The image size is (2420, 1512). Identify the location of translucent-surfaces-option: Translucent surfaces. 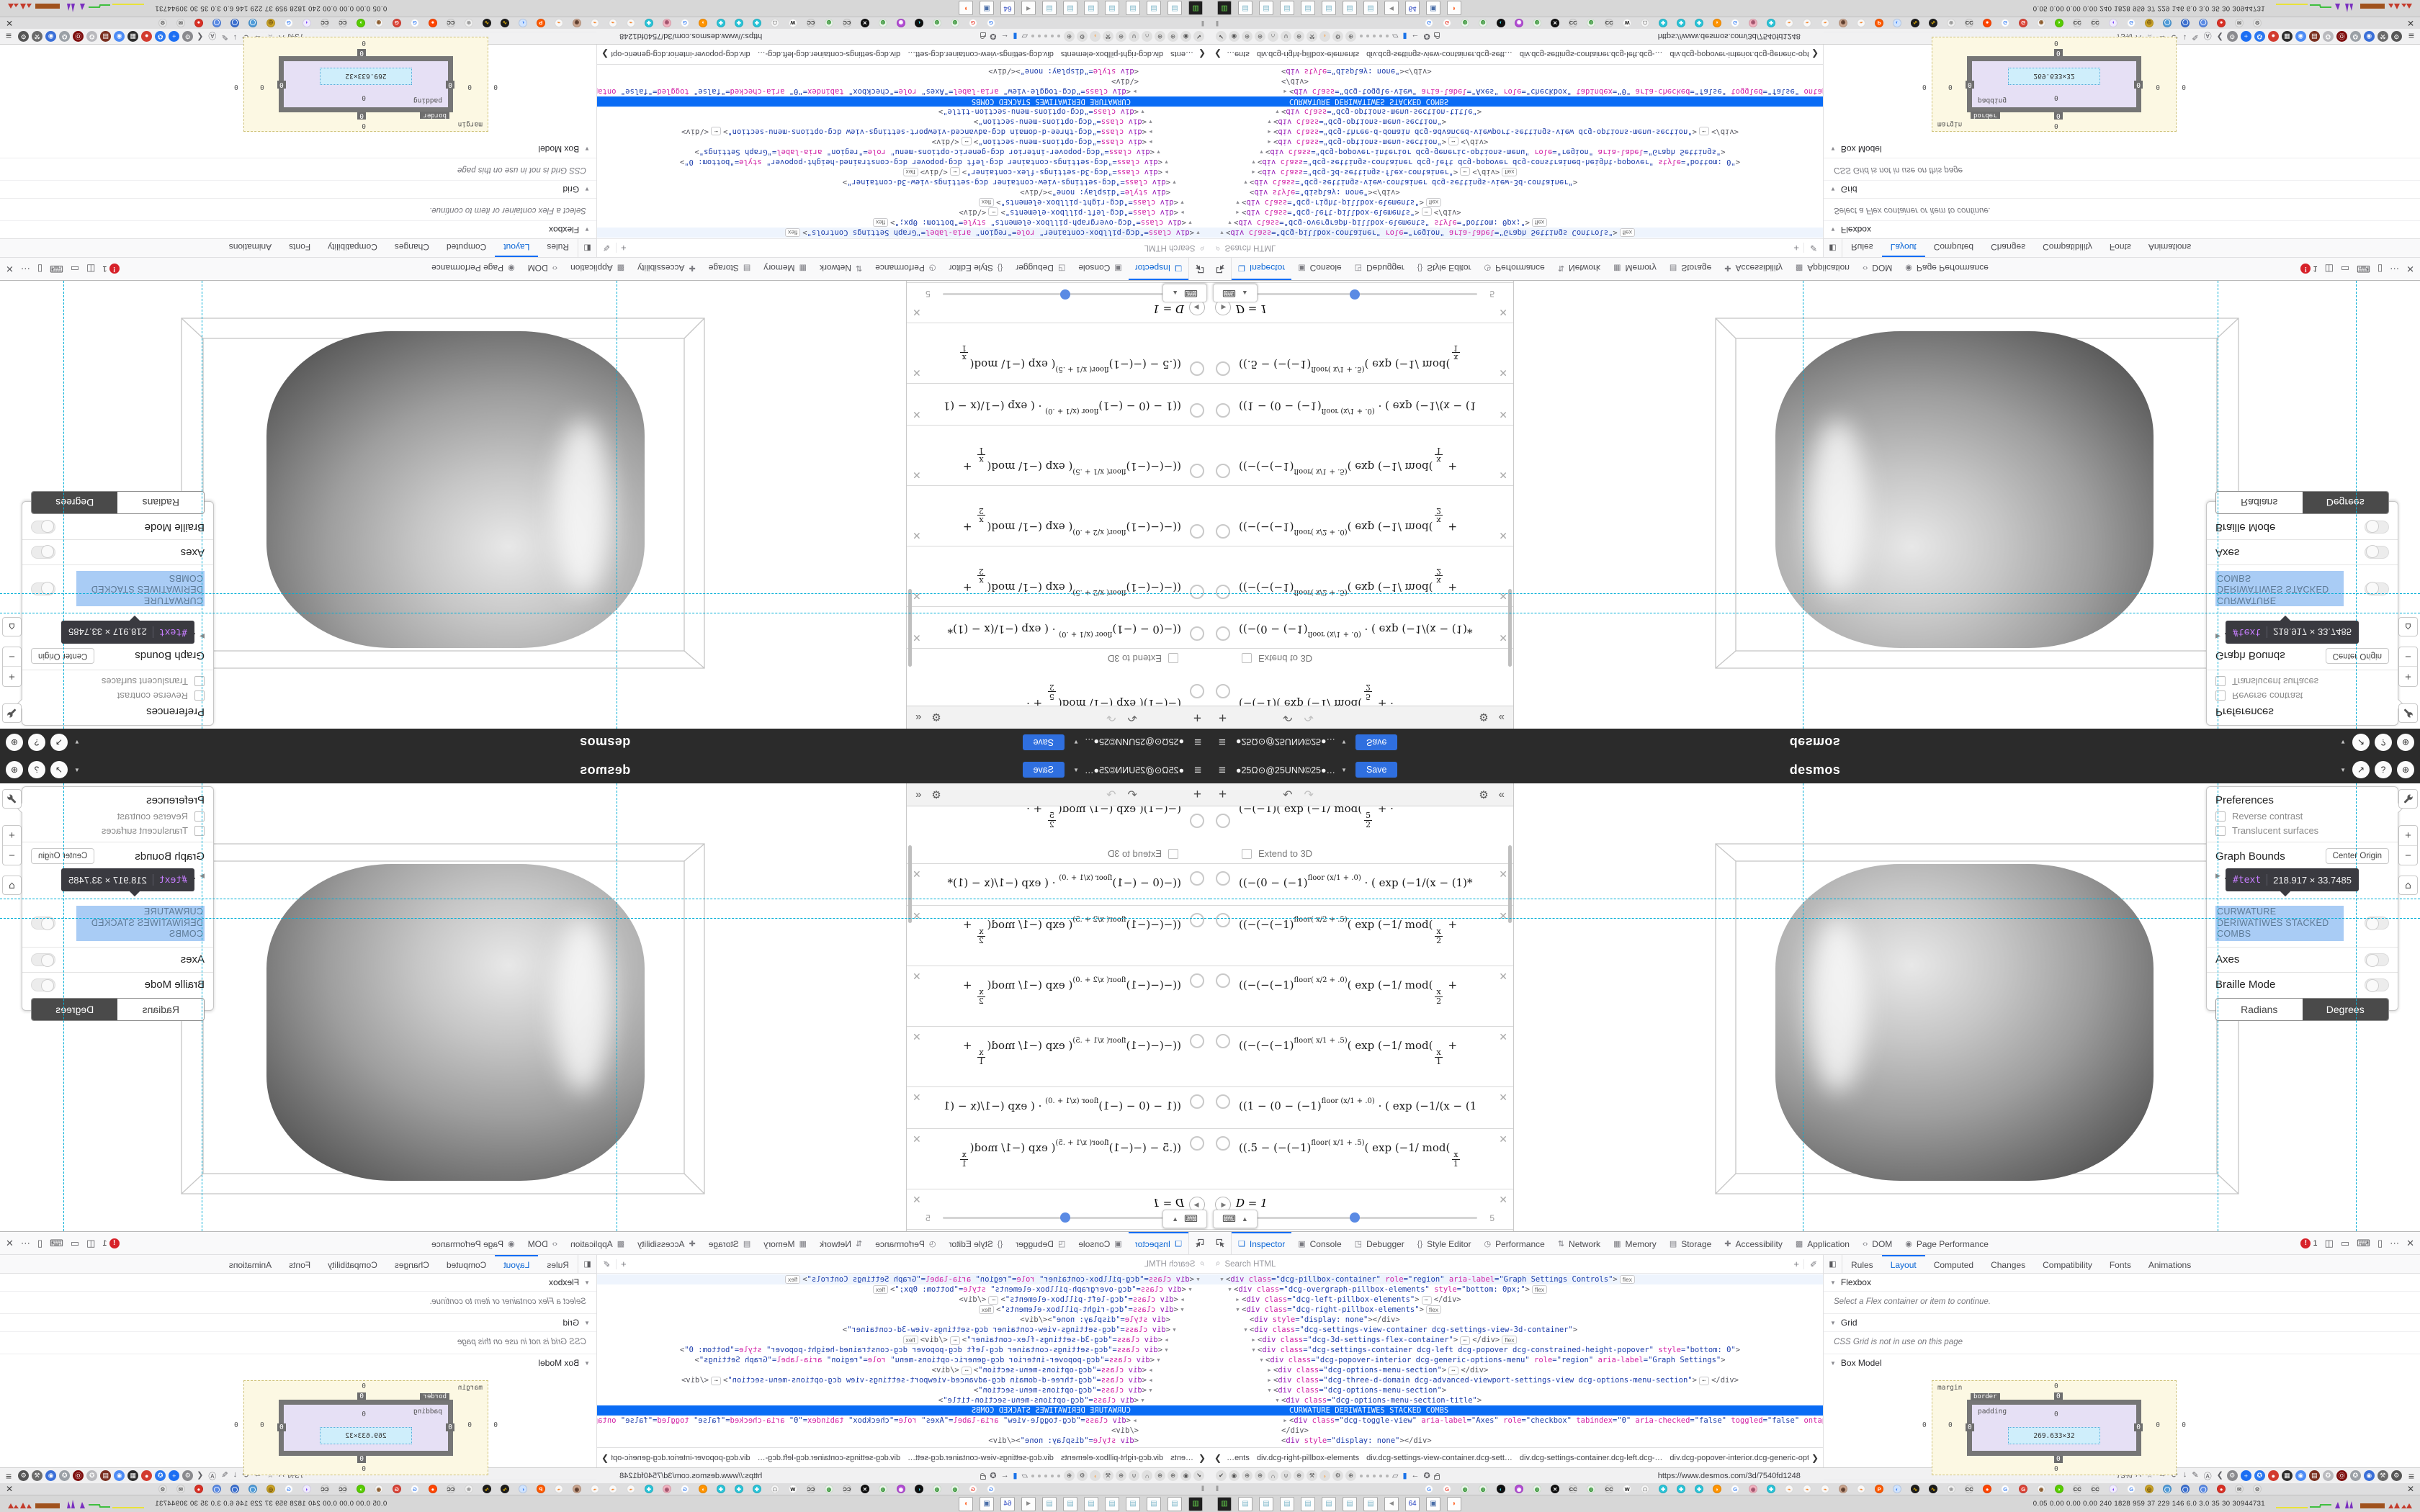
(2302, 681).